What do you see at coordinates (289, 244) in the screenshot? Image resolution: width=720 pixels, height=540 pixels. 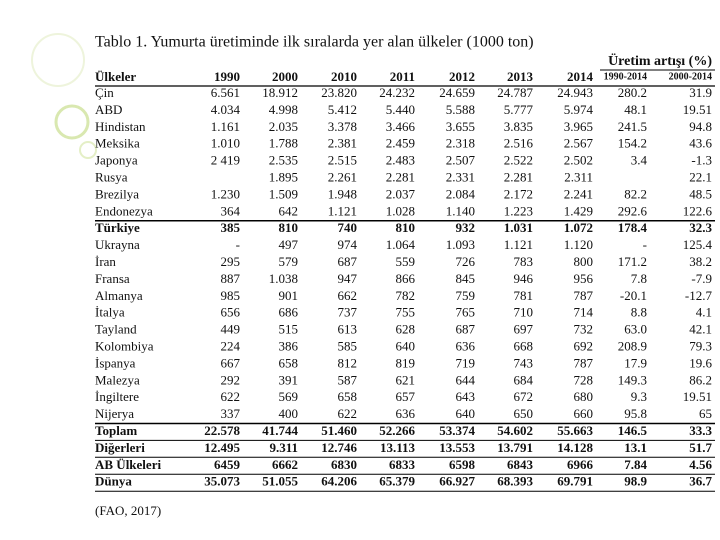 I see `cell: 497` at bounding box center [289, 244].